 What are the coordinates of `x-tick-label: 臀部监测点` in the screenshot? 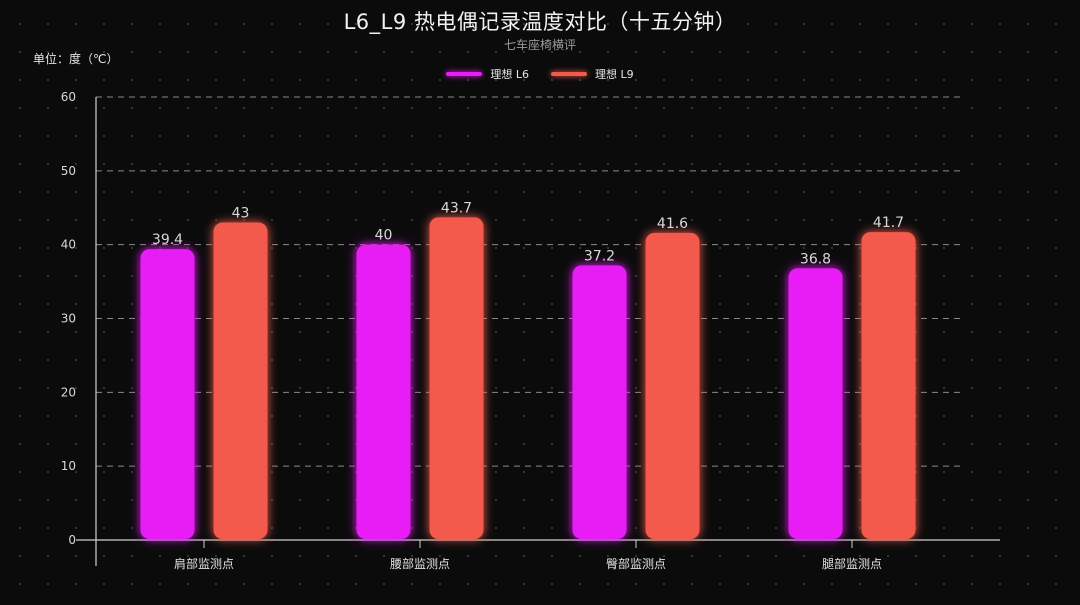 It's located at (636, 563).